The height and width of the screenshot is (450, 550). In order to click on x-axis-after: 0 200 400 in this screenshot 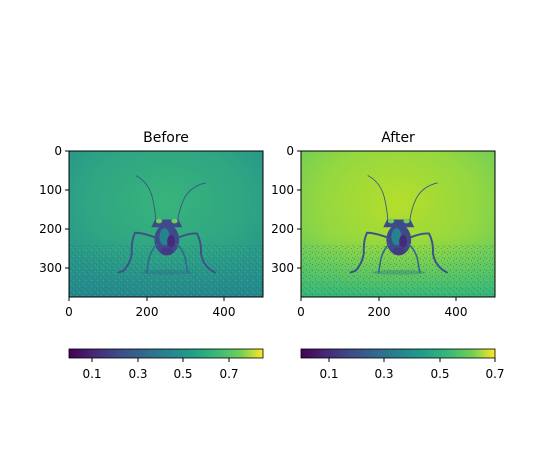, I will do `click(382, 308)`.